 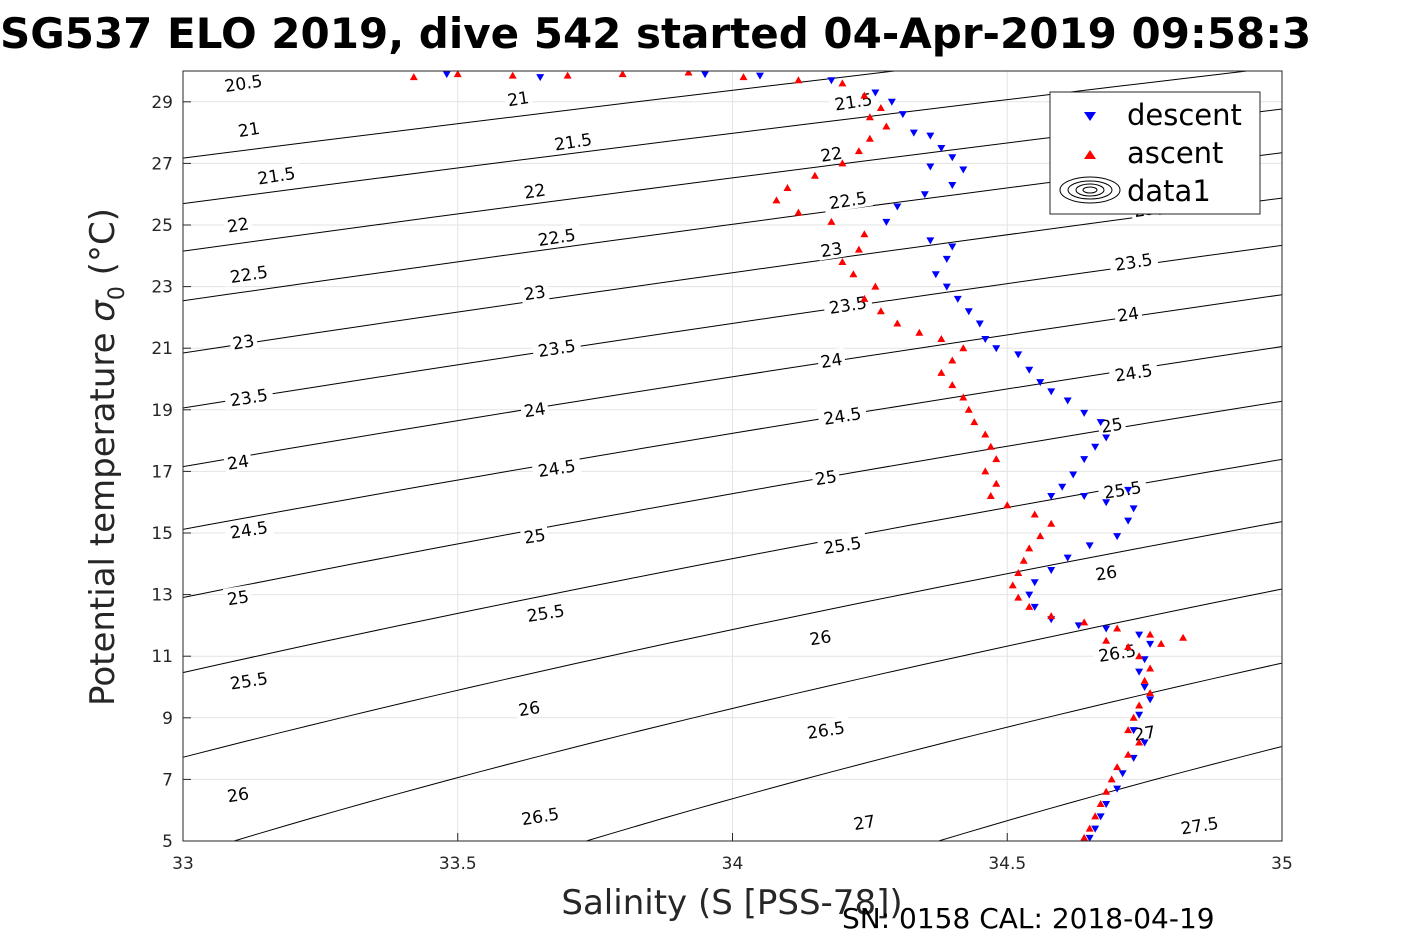 What do you see at coordinates (167, 842) in the screenshot?
I see `y-tick-label: 5` at bounding box center [167, 842].